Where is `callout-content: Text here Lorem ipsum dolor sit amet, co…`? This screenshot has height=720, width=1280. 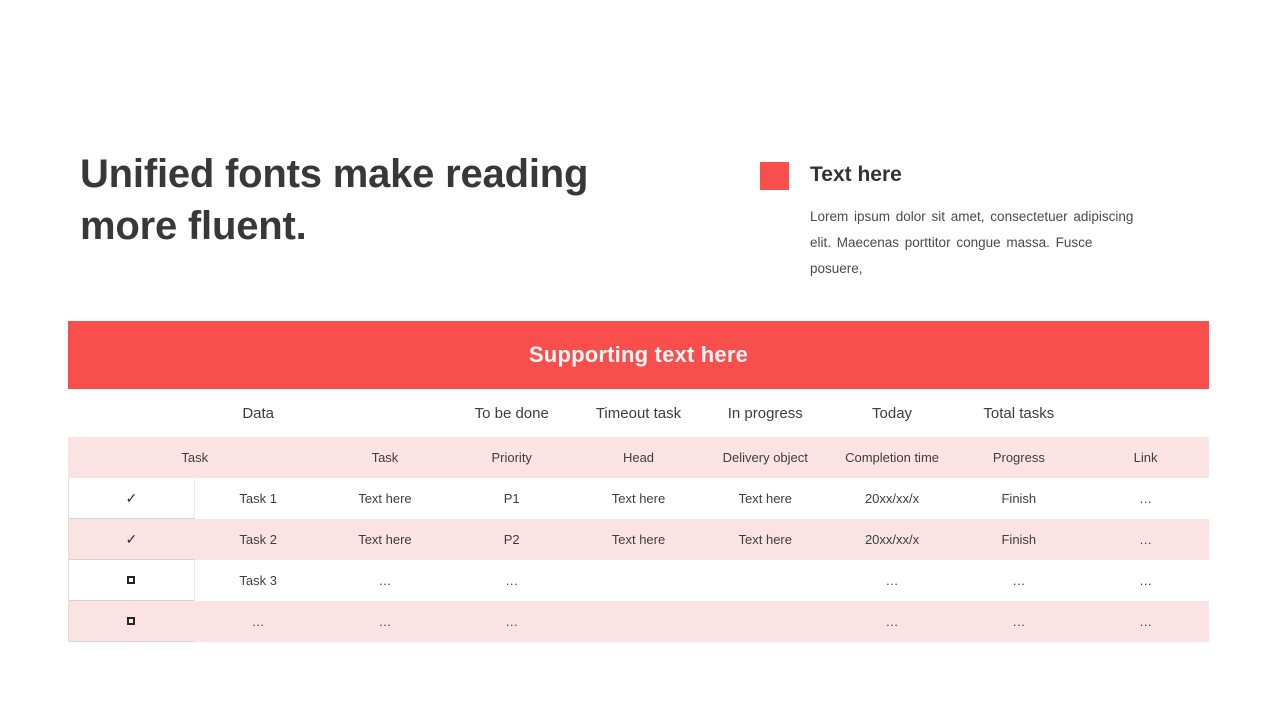 callout-content: Text here Lorem ipsum dolor sit amet, co… is located at coordinates (985, 221).